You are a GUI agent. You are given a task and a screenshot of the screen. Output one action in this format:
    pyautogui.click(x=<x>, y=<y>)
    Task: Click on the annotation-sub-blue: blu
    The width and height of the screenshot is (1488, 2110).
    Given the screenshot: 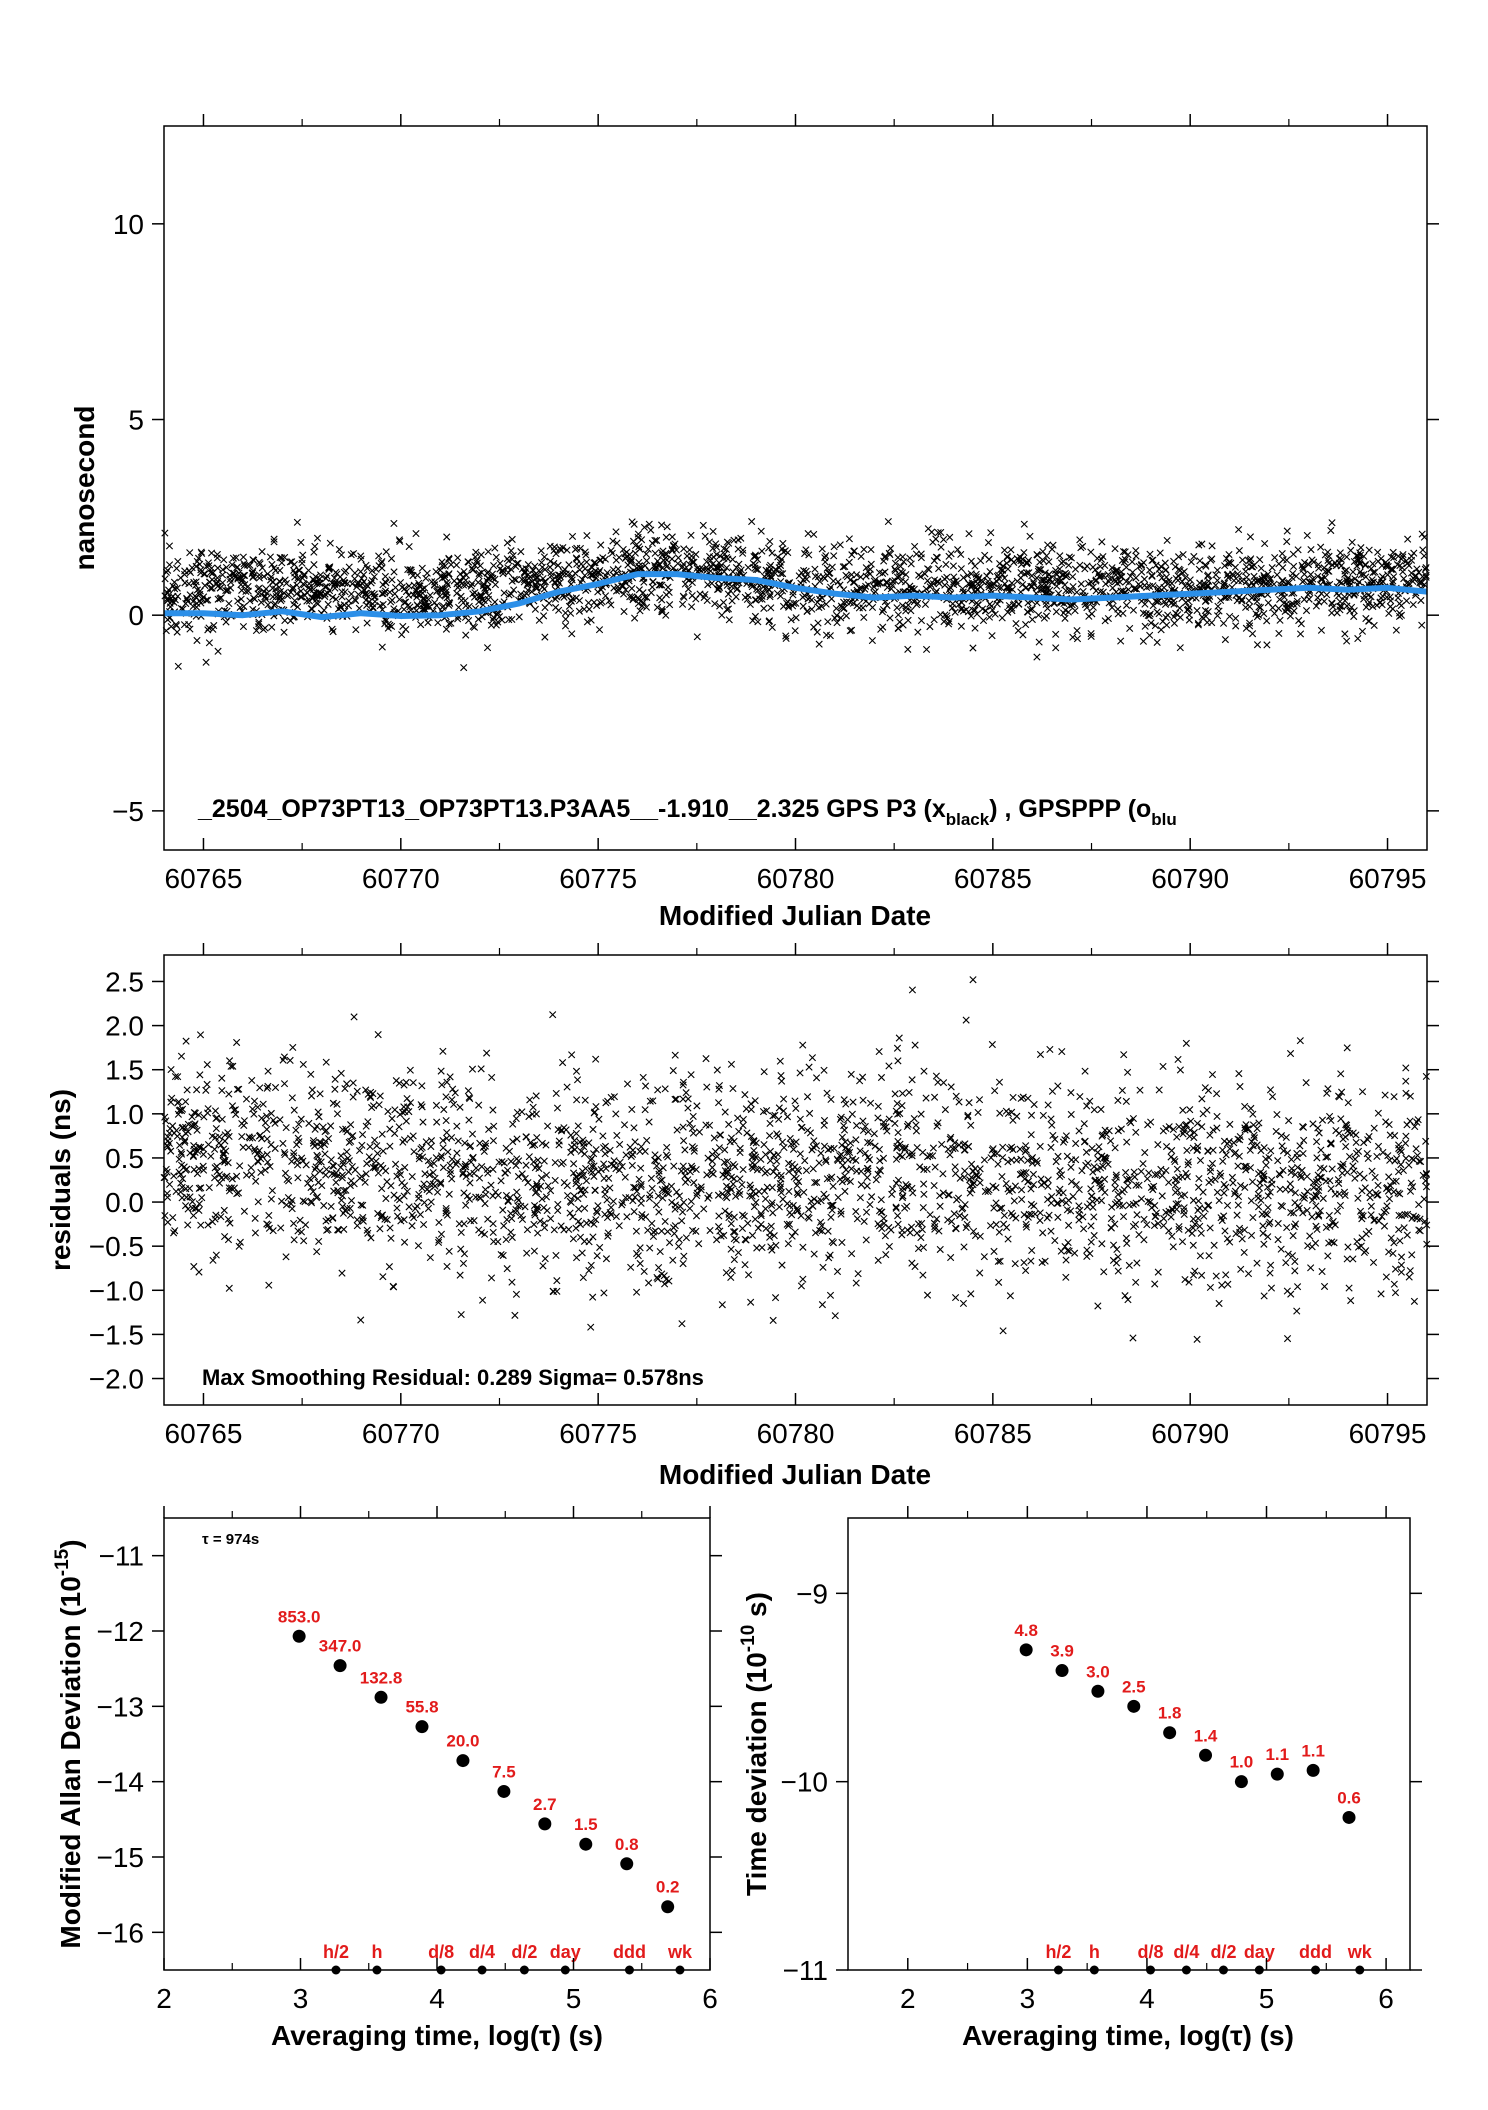 What is the action you would take?
    pyautogui.click(x=1164, y=819)
    